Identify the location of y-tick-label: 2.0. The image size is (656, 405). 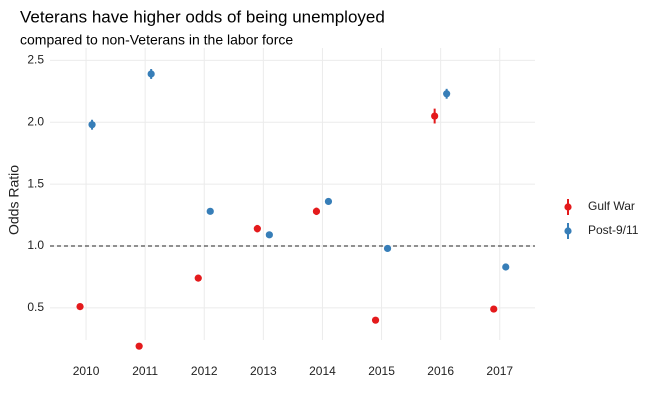
(35, 121).